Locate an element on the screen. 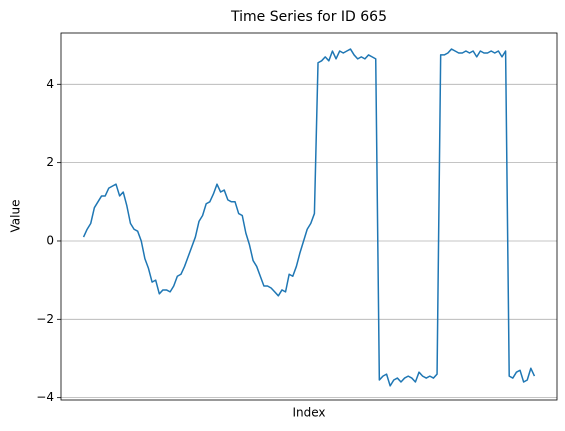 The image size is (565, 431). chart-title: Time Series for ID 665 is located at coordinates (308, 17).